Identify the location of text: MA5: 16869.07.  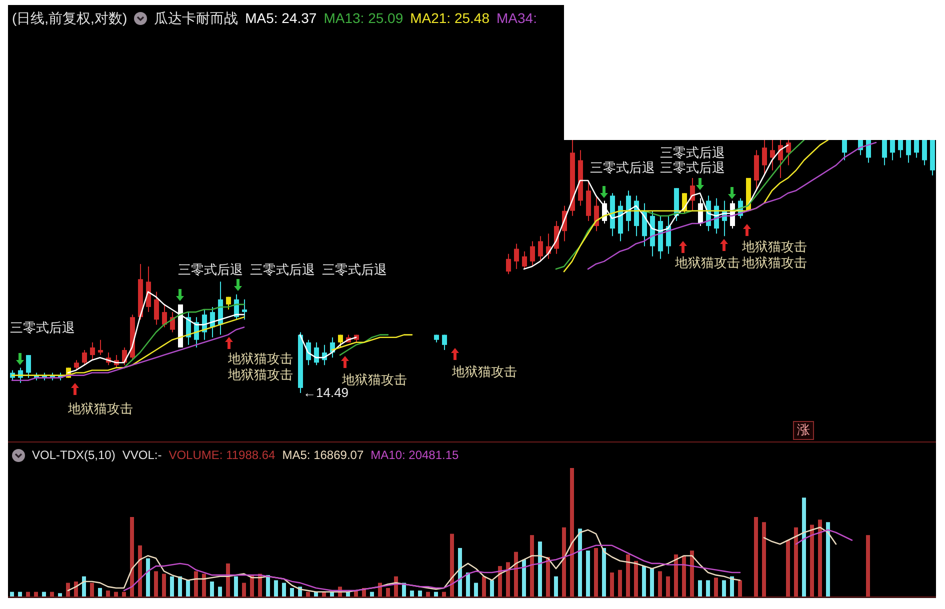
(323, 455).